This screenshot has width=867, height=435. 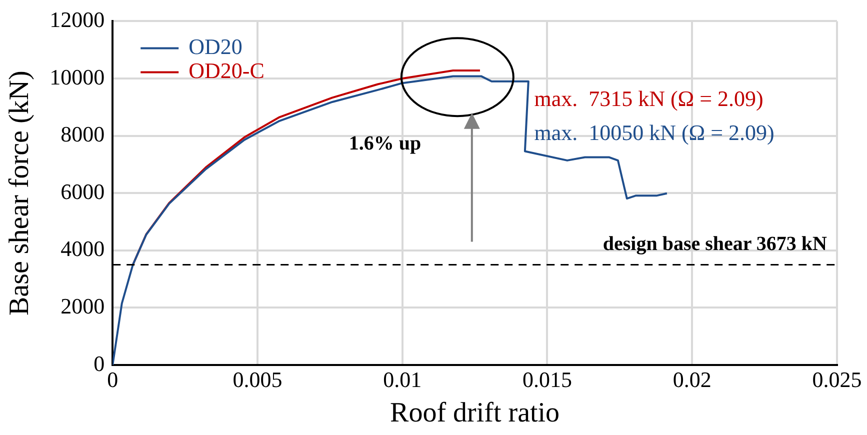 What do you see at coordinates (402, 379) in the screenshot?
I see `x-tick-label: 0.01` at bounding box center [402, 379].